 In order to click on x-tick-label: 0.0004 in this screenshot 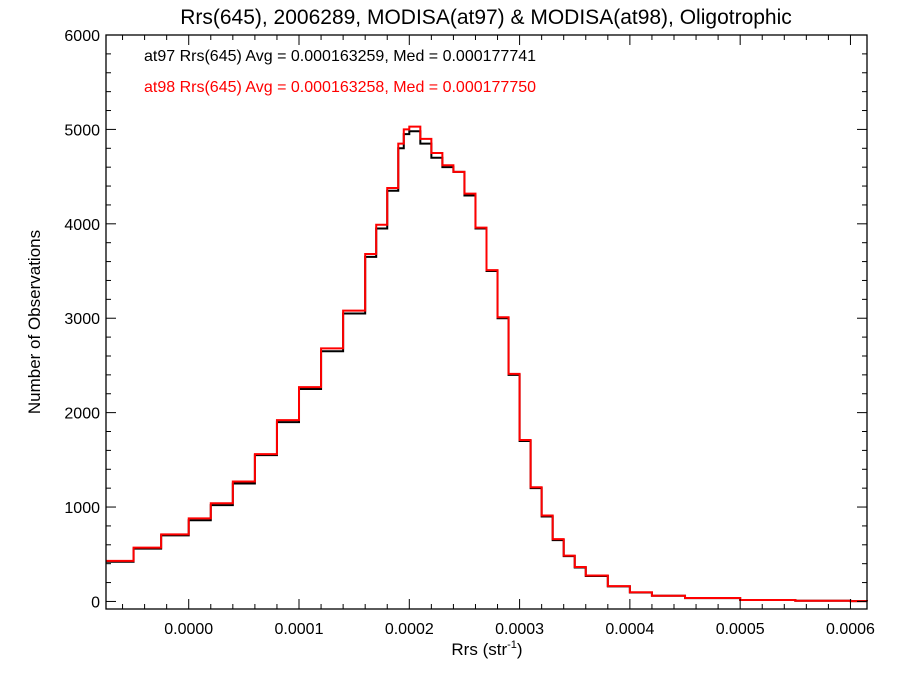, I will do `click(629, 629)`.